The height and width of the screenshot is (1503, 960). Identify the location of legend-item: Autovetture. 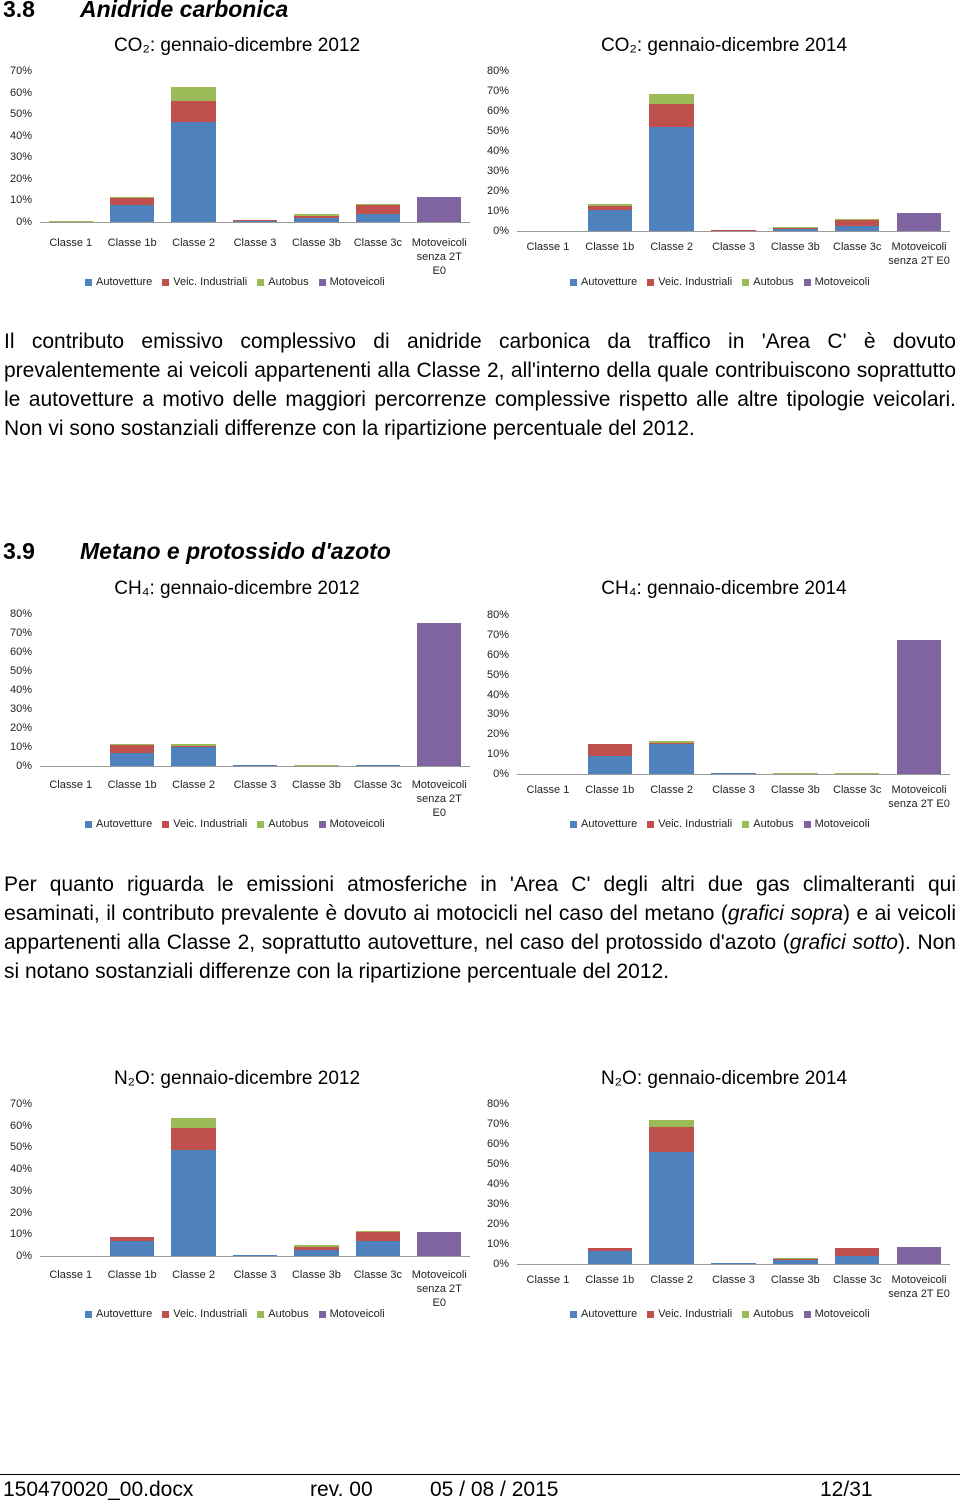
(118, 282).